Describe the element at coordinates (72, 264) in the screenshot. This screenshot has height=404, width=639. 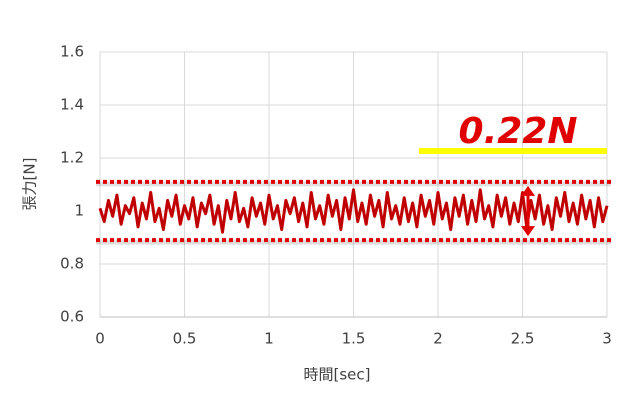
I see `y-tick-label: 0.8` at that location.